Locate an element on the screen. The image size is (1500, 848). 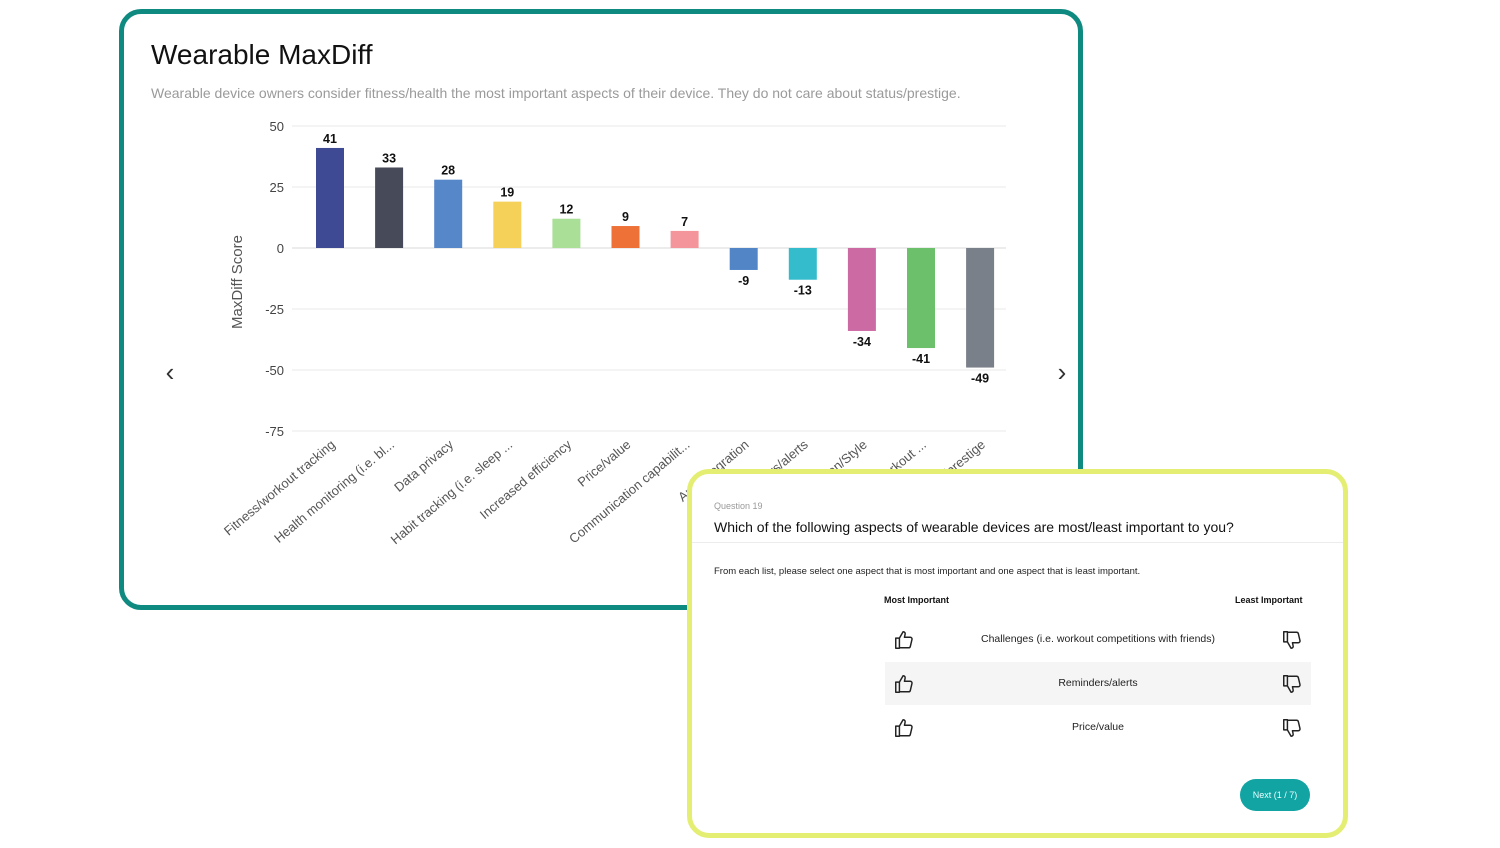
most-important-header: Most Important is located at coordinates (916, 600).